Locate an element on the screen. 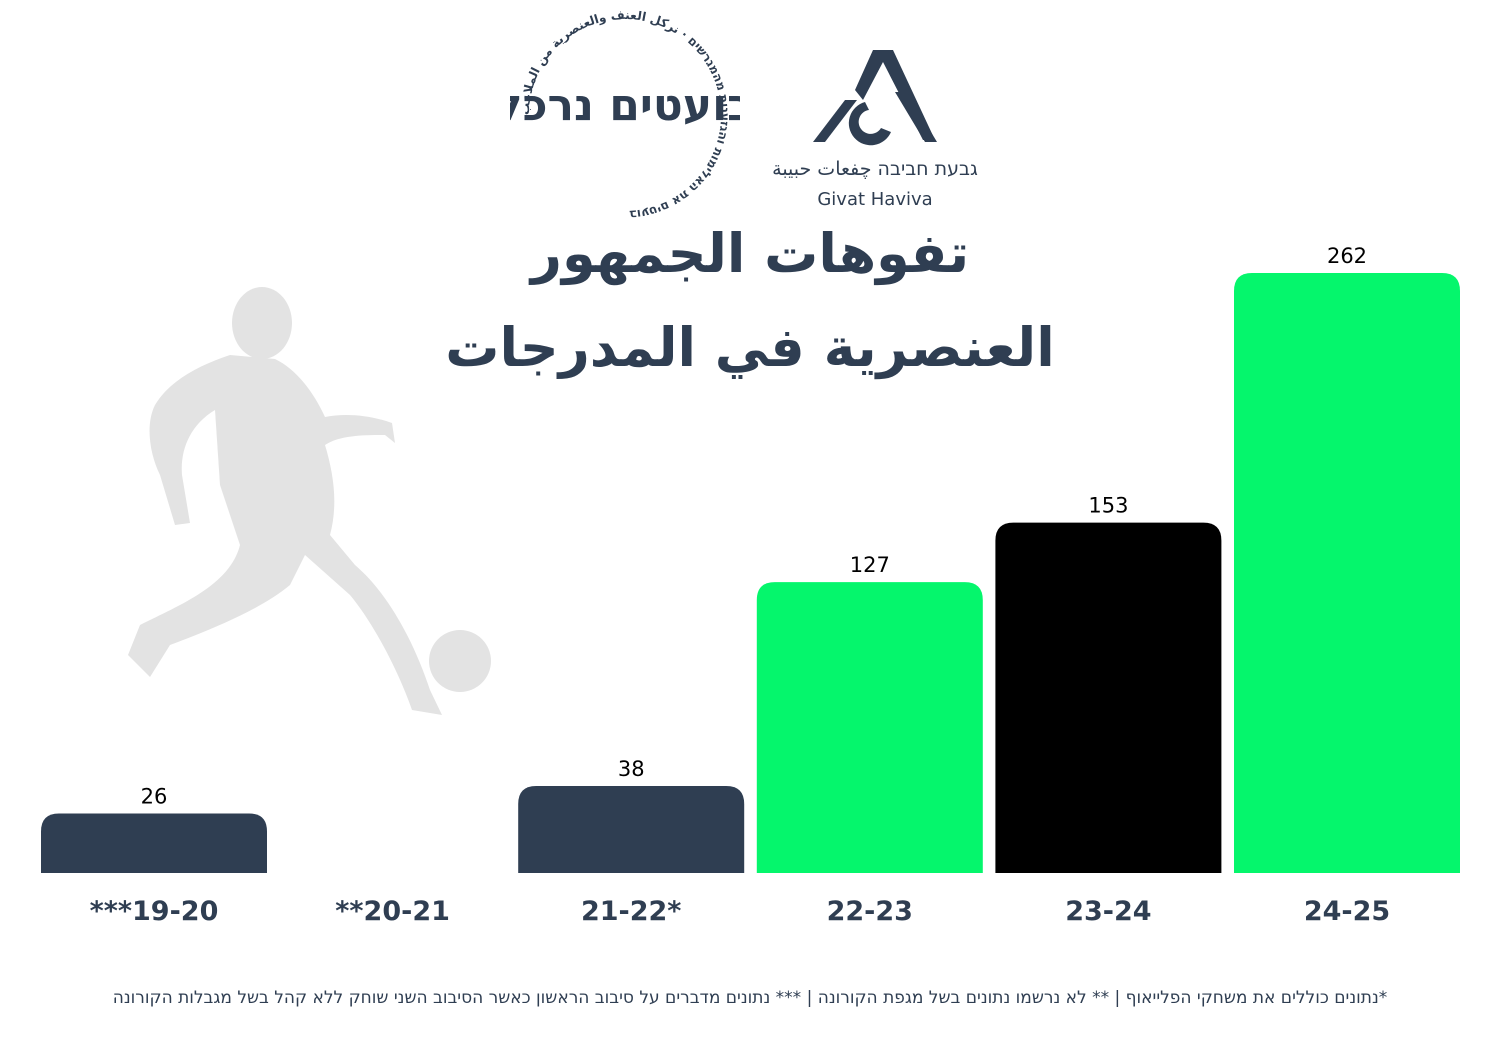 This screenshot has width=1500, height=1060. football-icon is located at coordinates (460, 661).